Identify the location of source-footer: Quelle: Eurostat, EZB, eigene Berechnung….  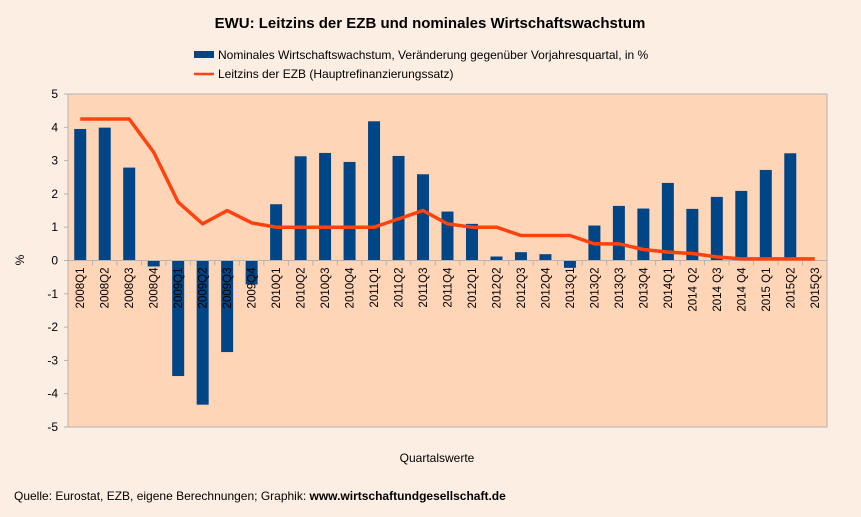
(260, 496).